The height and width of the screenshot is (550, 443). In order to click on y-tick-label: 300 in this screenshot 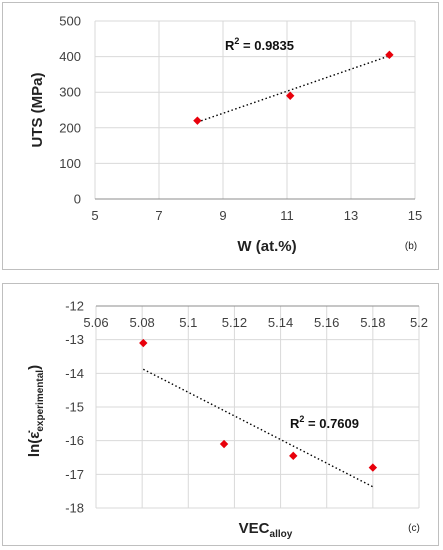, I will do `click(70, 92)`.